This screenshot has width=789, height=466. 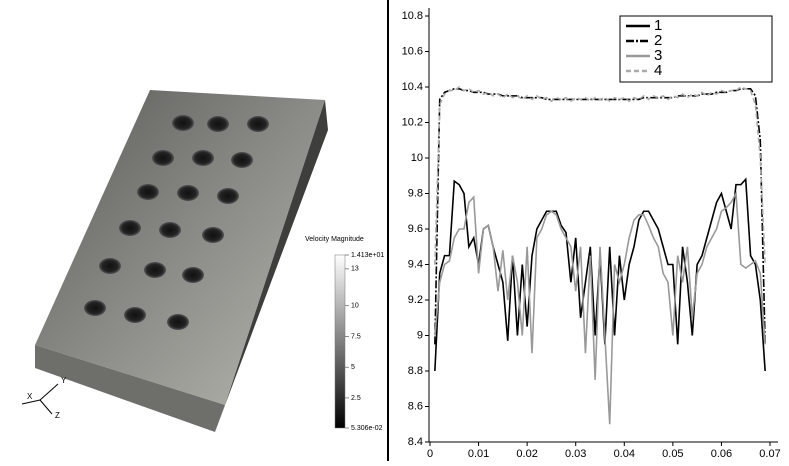 I want to click on colorbar-tick-label: 5, so click(x=353, y=367).